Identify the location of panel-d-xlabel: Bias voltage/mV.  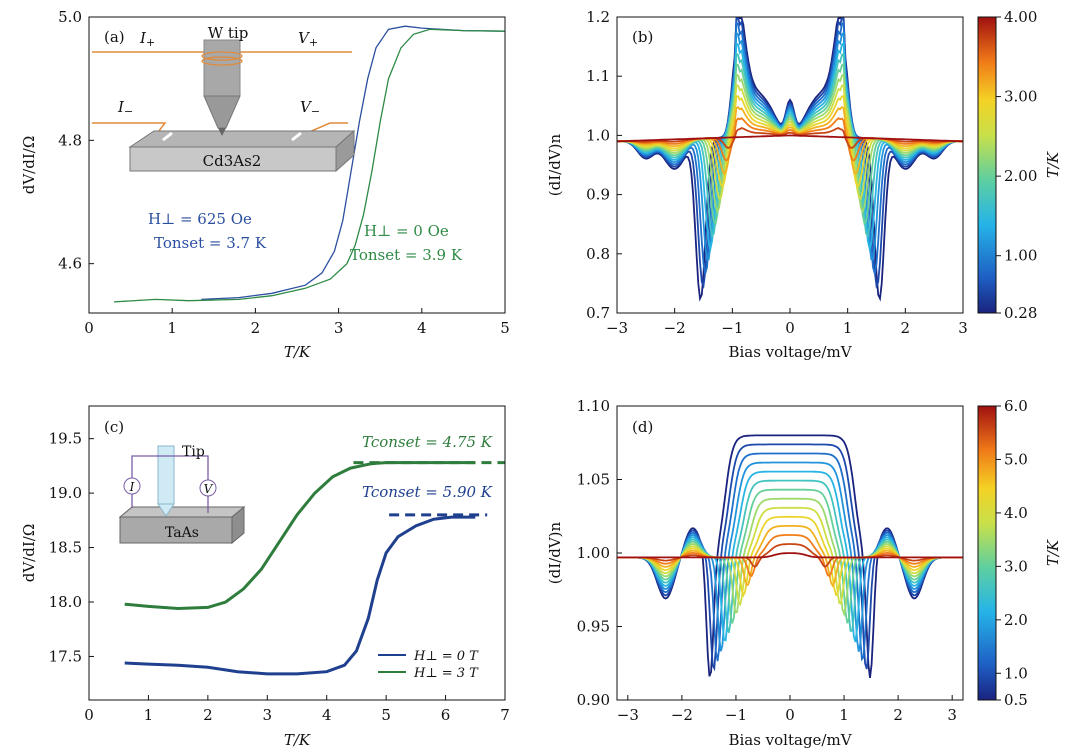
(790, 740).